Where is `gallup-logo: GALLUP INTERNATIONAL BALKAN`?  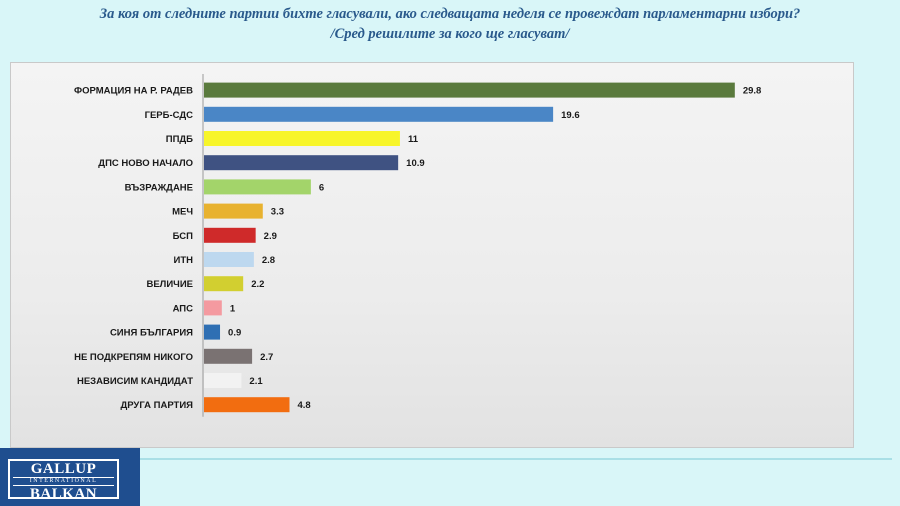
gallup-logo: GALLUP INTERNATIONAL BALKAN is located at coordinates (70, 477).